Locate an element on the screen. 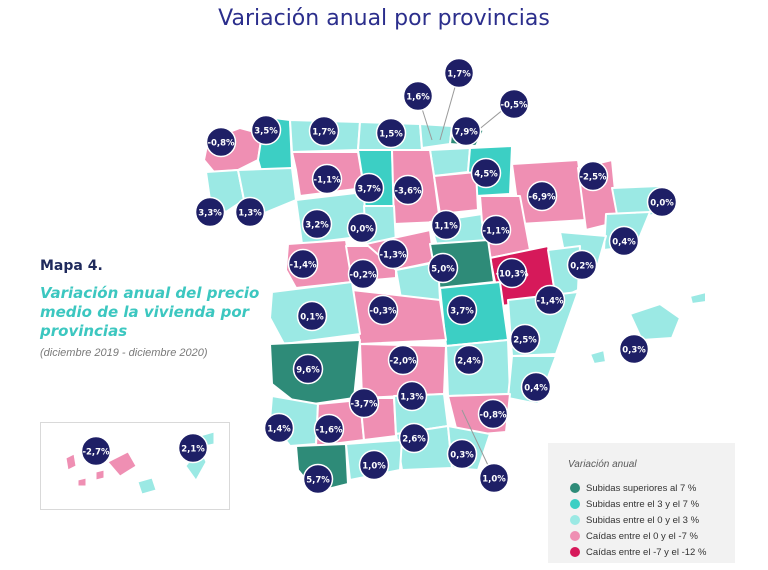  province-value-bubble: 3,5% is located at coordinates (266, 130).